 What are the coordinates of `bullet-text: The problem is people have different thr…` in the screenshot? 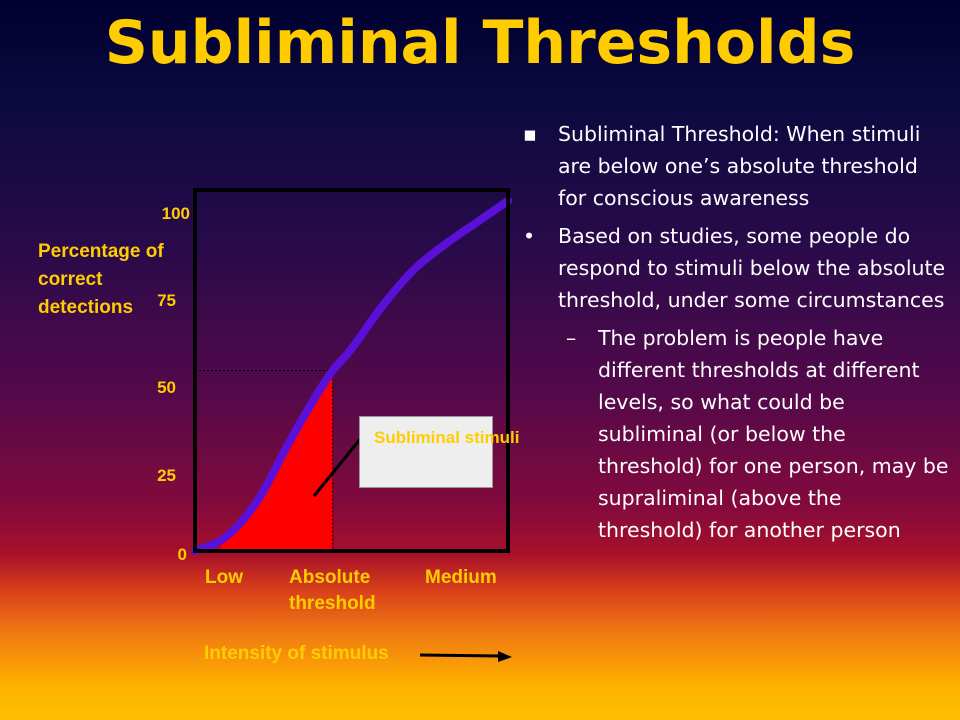 It's located at (773, 434).